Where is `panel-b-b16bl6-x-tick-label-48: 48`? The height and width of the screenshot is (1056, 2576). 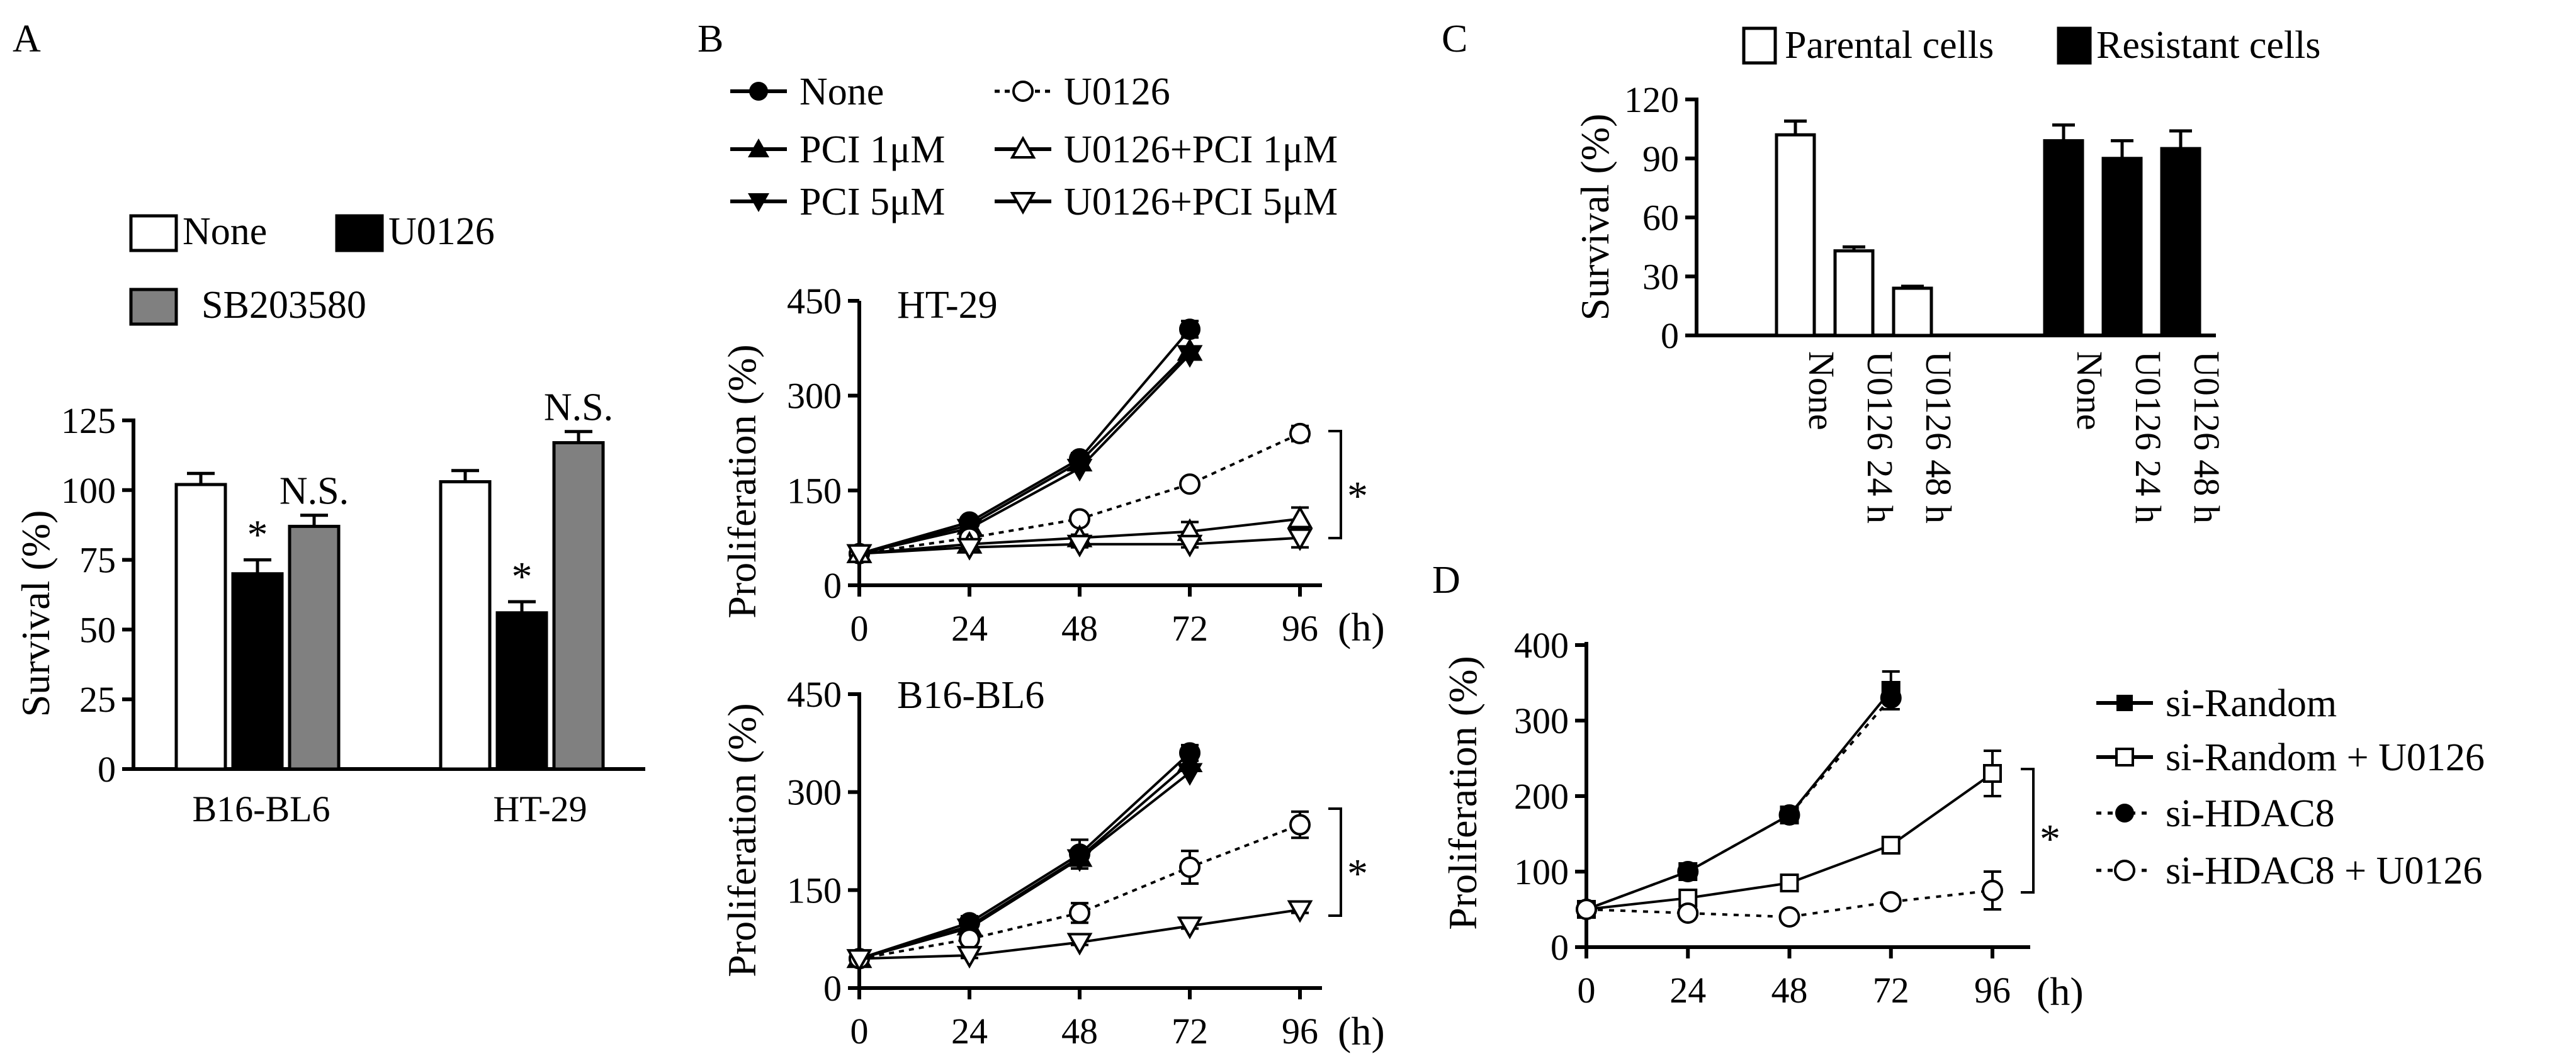 panel-b-b16bl6-x-tick-label-48: 48 is located at coordinates (1079, 1031).